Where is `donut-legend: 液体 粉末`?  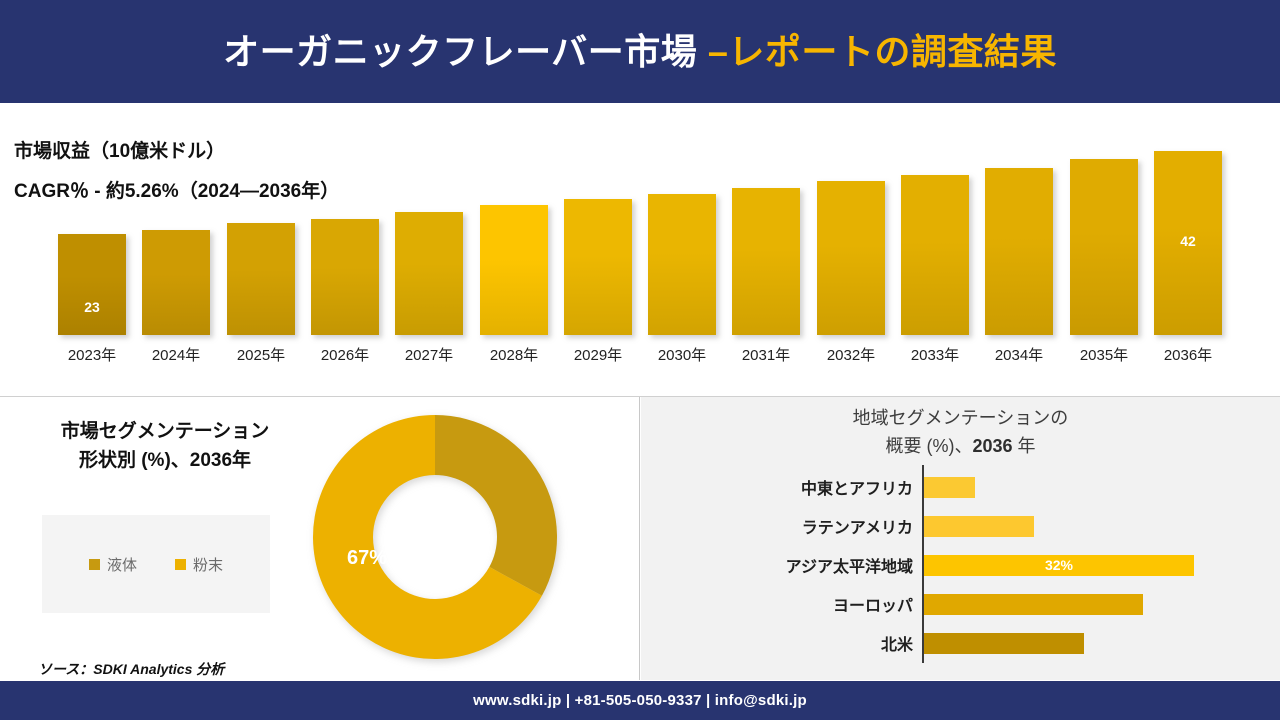 donut-legend: 液体 粉末 is located at coordinates (156, 564).